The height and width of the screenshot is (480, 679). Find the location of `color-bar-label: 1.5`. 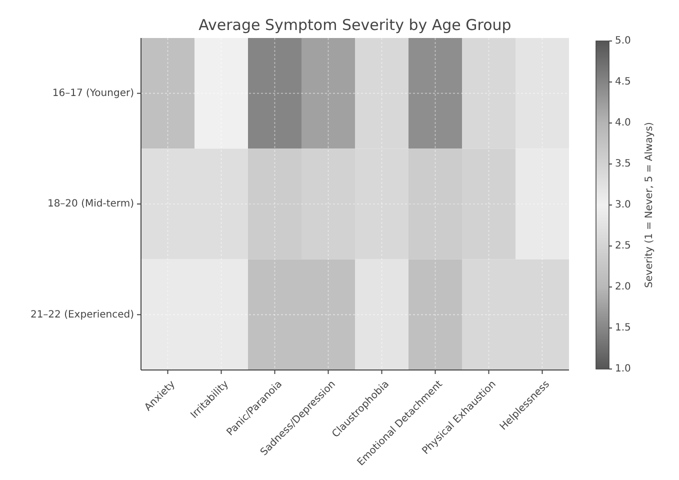

color-bar-label: 1.5 is located at coordinates (623, 328).